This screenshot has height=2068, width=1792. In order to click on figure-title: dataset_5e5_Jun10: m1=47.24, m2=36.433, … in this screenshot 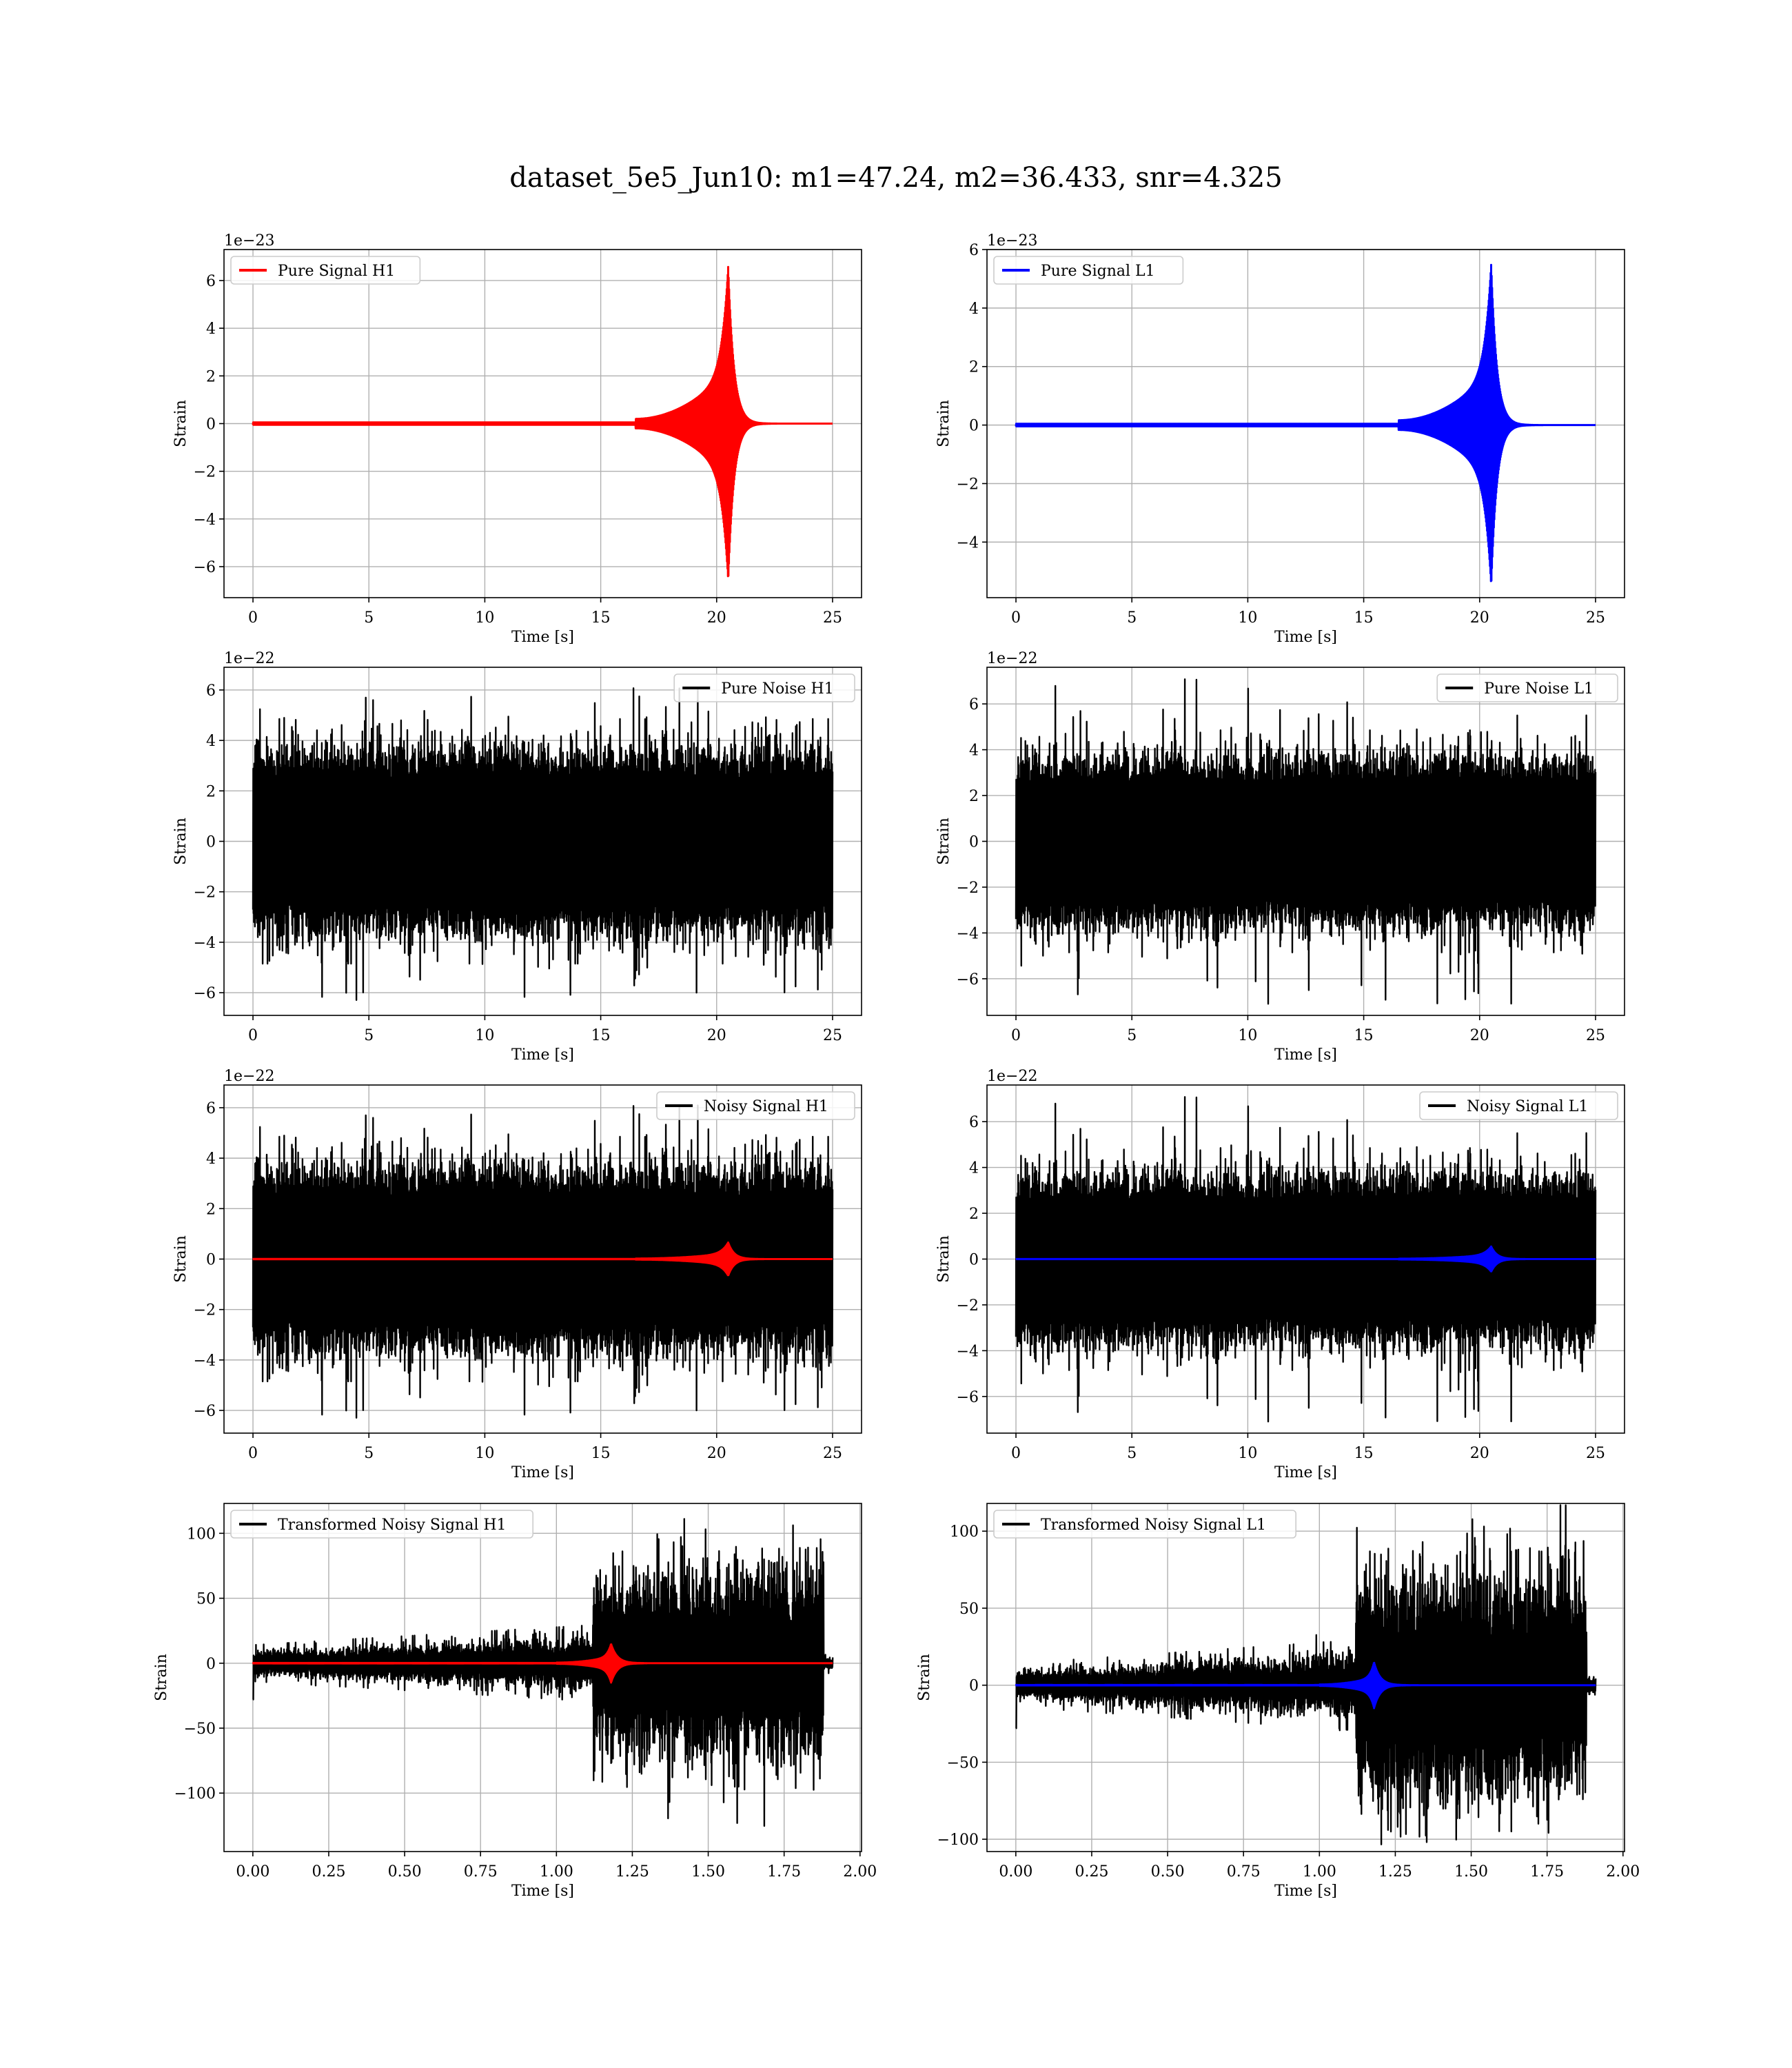, I will do `click(895, 178)`.